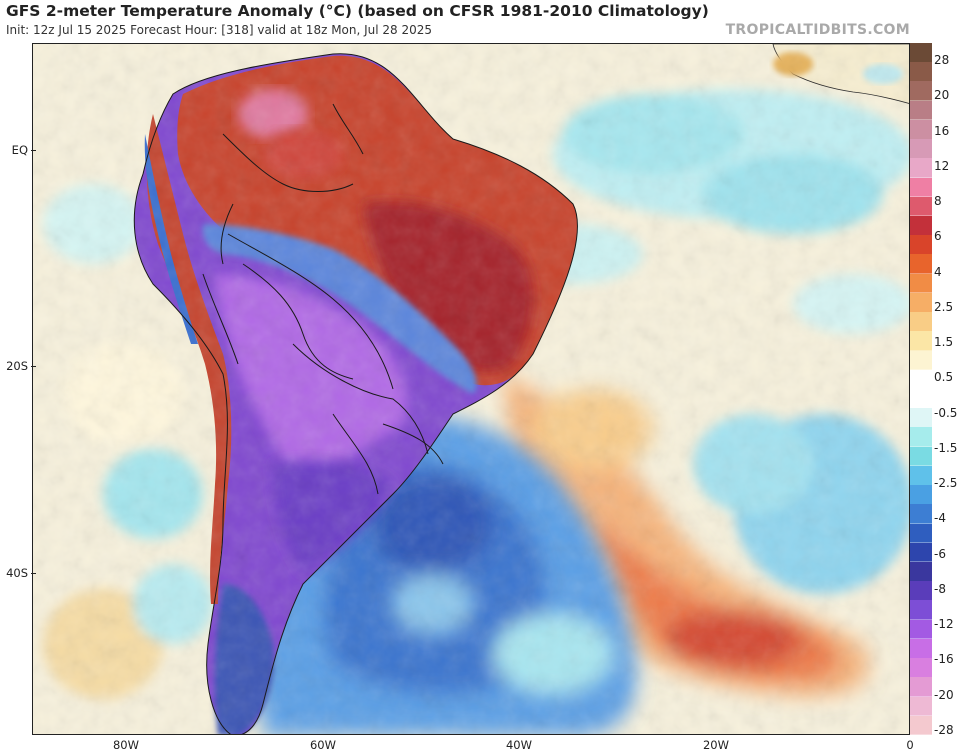 The image size is (960, 752). Describe the element at coordinates (944, 694) in the screenshot. I see `legend-label: -20` at that location.